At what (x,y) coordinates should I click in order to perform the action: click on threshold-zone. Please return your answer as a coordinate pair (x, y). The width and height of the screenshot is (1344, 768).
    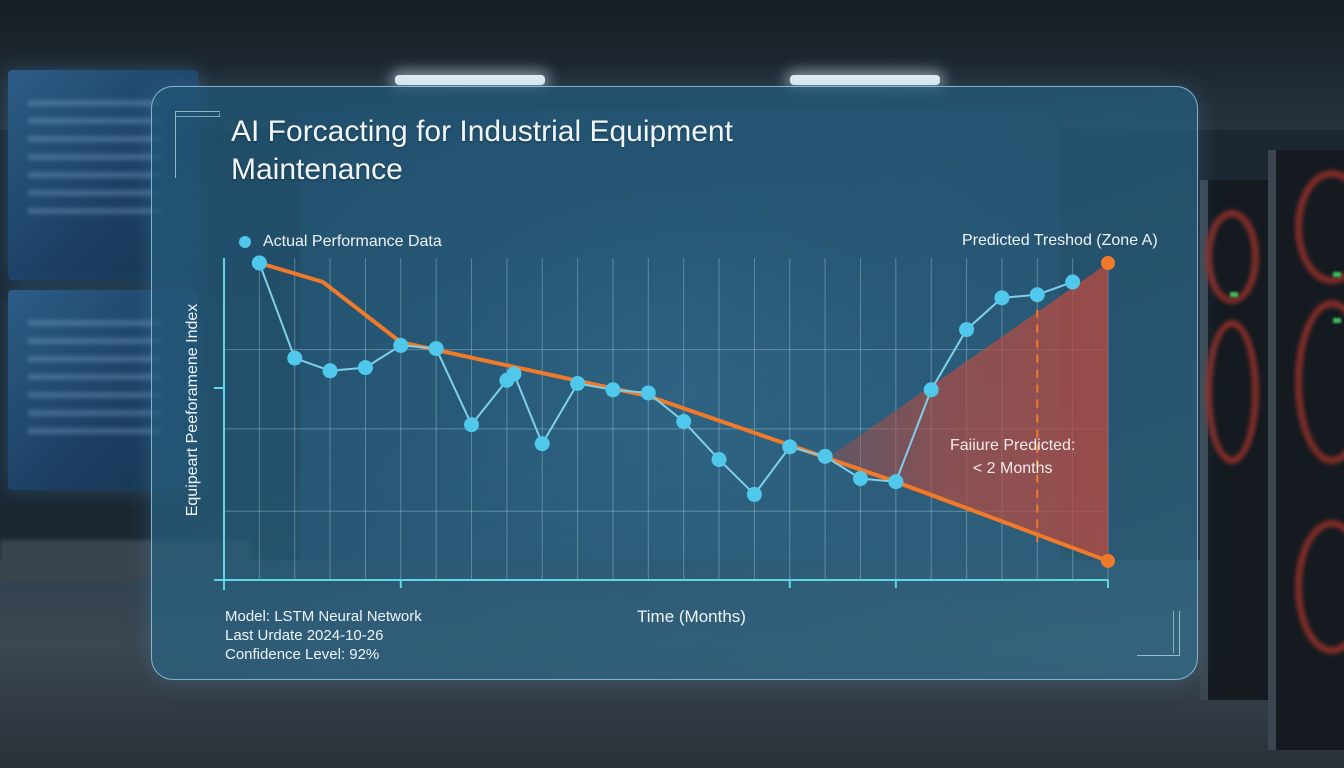
    Looking at the image, I should click on (966, 412).